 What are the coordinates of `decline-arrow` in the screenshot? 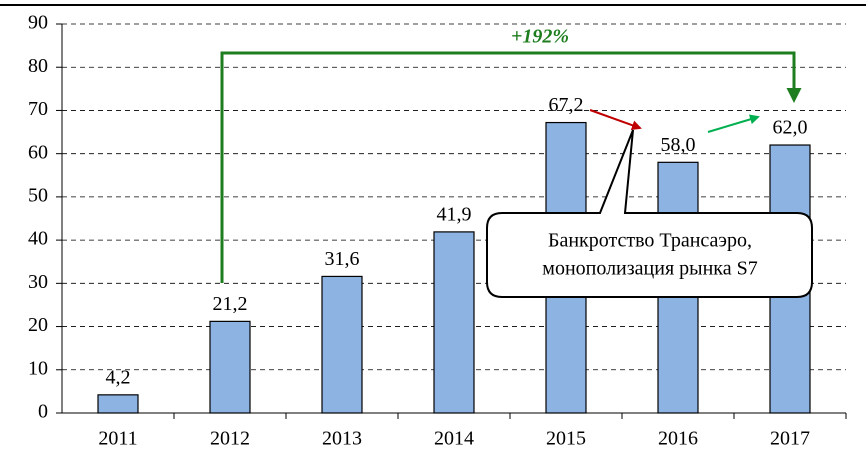 It's located at (615, 119).